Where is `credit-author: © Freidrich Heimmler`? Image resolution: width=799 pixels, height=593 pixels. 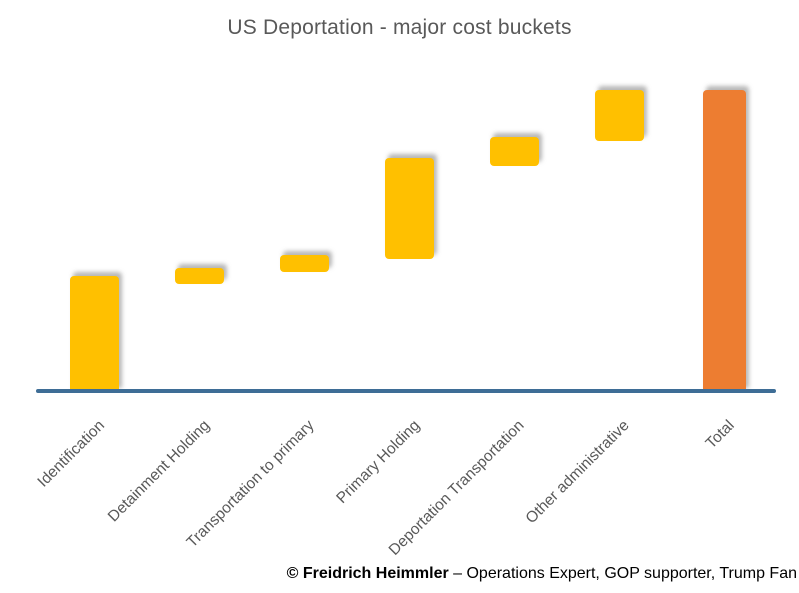 credit-author: © Freidrich Heimmler is located at coordinates (367, 573).